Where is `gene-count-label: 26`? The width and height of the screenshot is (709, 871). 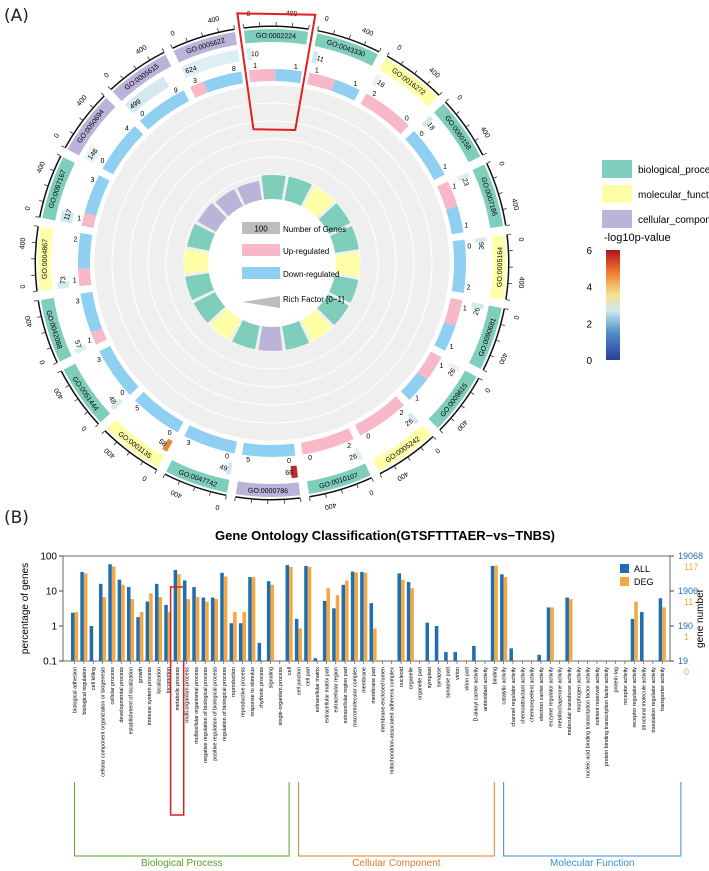 gene-count-label: 26 is located at coordinates (354, 457).